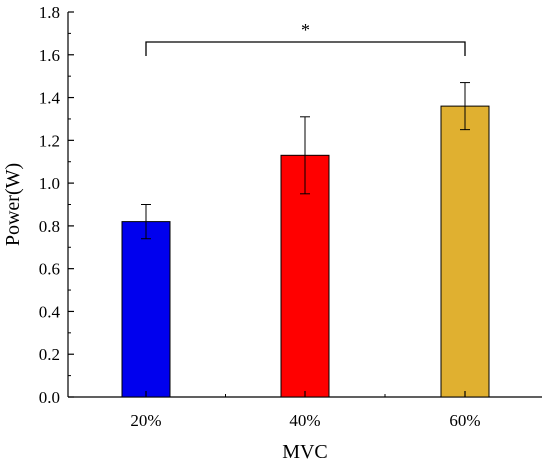  What do you see at coordinates (305, 48) in the screenshot?
I see `significance-bracket-line` at bounding box center [305, 48].